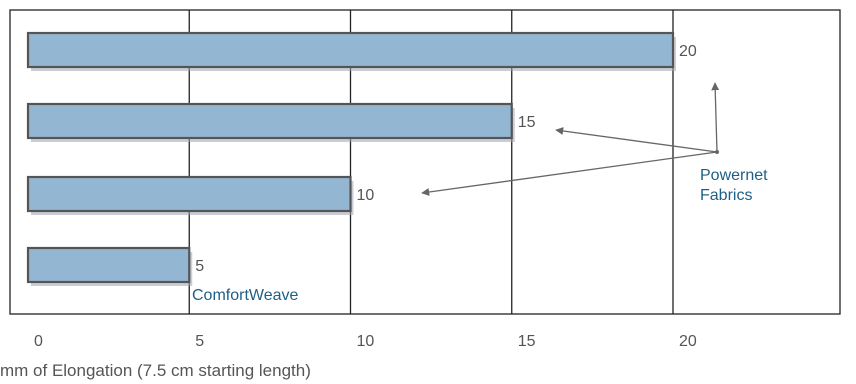 The width and height of the screenshot is (856, 384). I want to click on x-tick-label-10: 10, so click(366, 341).